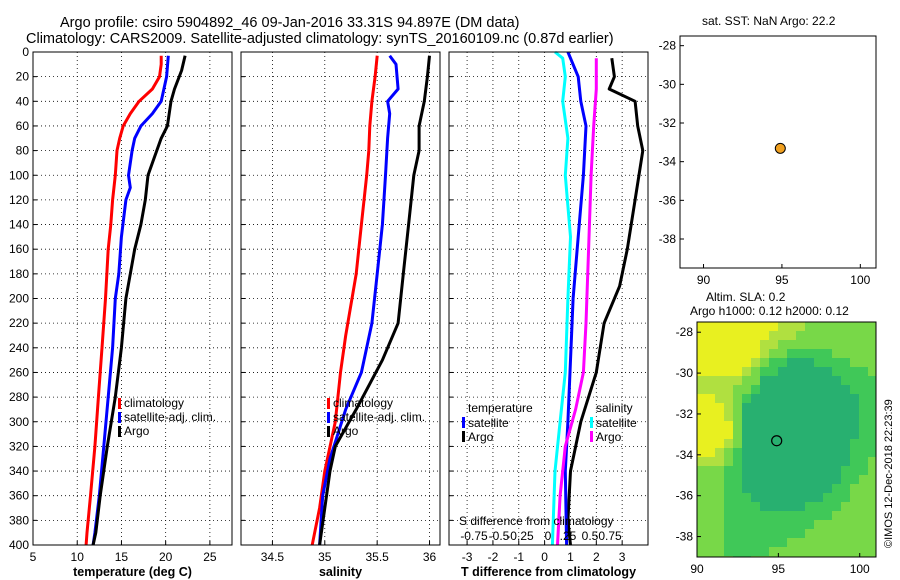 The height and width of the screenshot is (580, 900). I want to click on top-tick-label: -0.25, so click(520, 536).